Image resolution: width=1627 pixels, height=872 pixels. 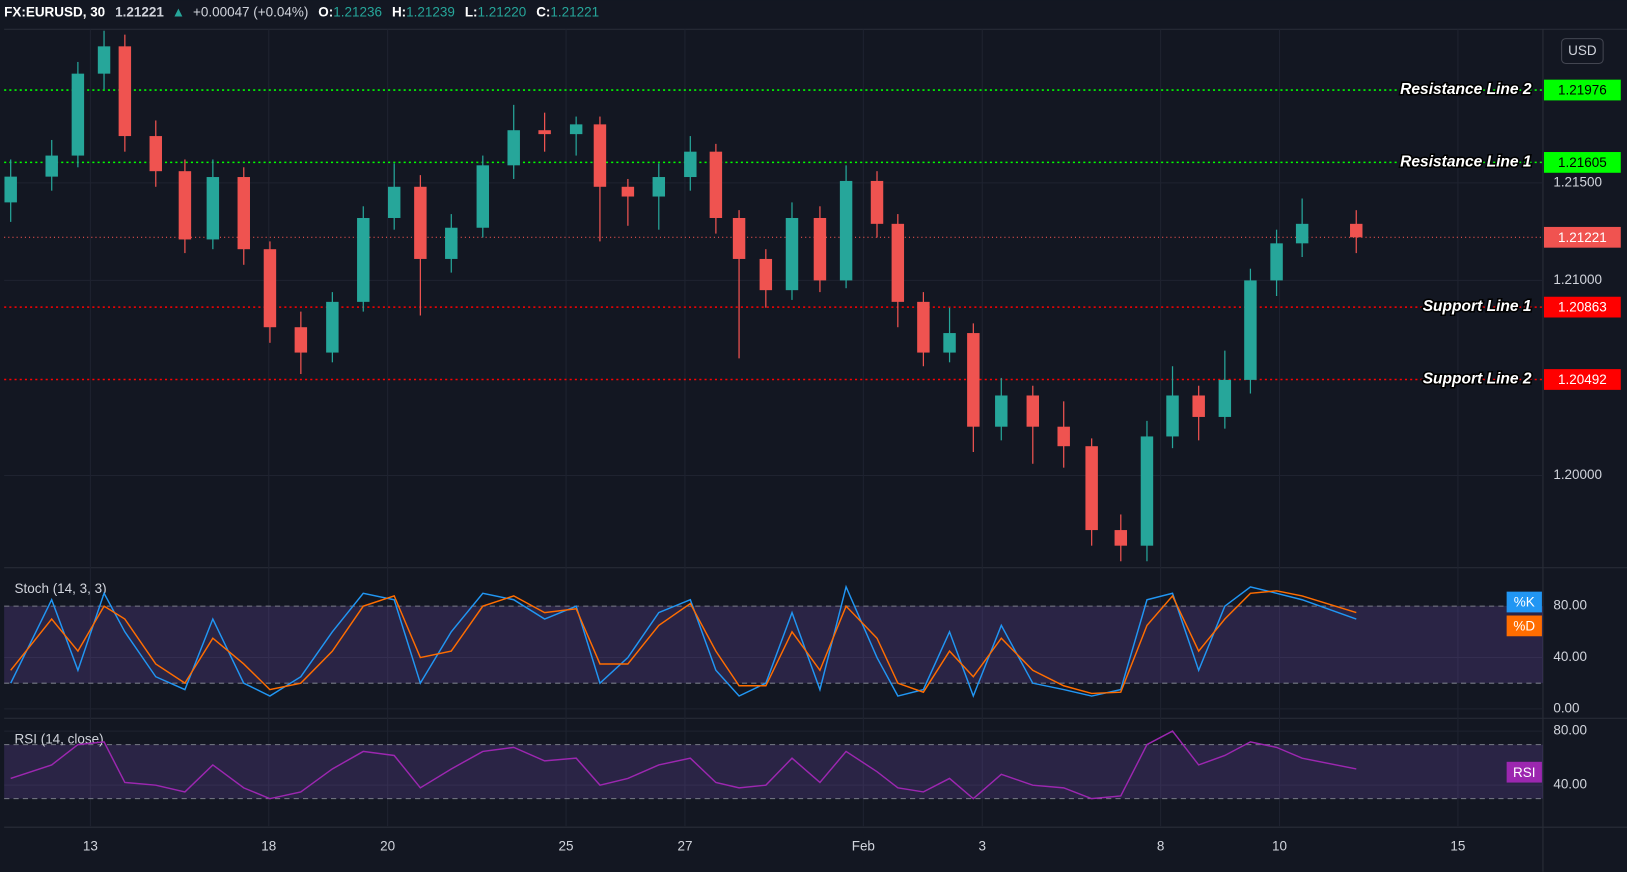 What do you see at coordinates (1161, 845) in the screenshot?
I see `x-tick-label: 8` at bounding box center [1161, 845].